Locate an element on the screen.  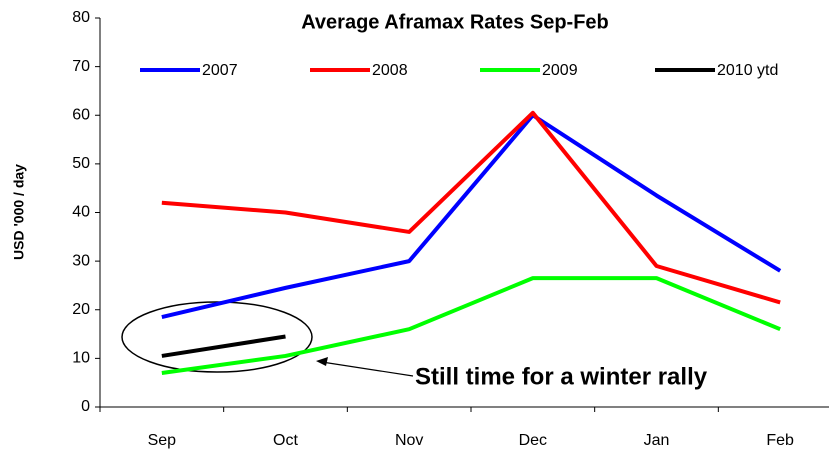
series-line is located at coordinates (223, 346).